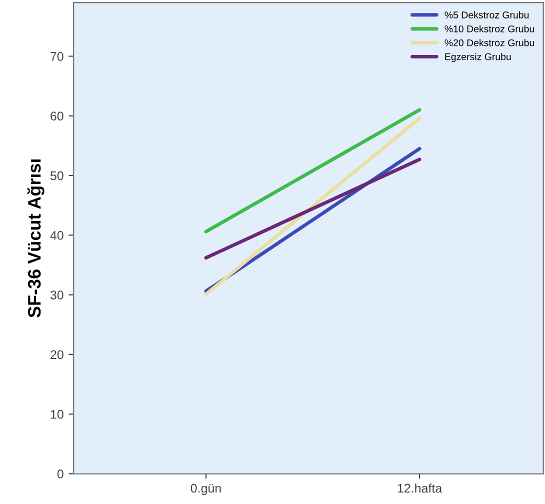 Image resolution: width=545 pixels, height=504 pixels. Describe the element at coordinates (205, 490) in the screenshot. I see `x-tick-label: 0.gün` at that location.